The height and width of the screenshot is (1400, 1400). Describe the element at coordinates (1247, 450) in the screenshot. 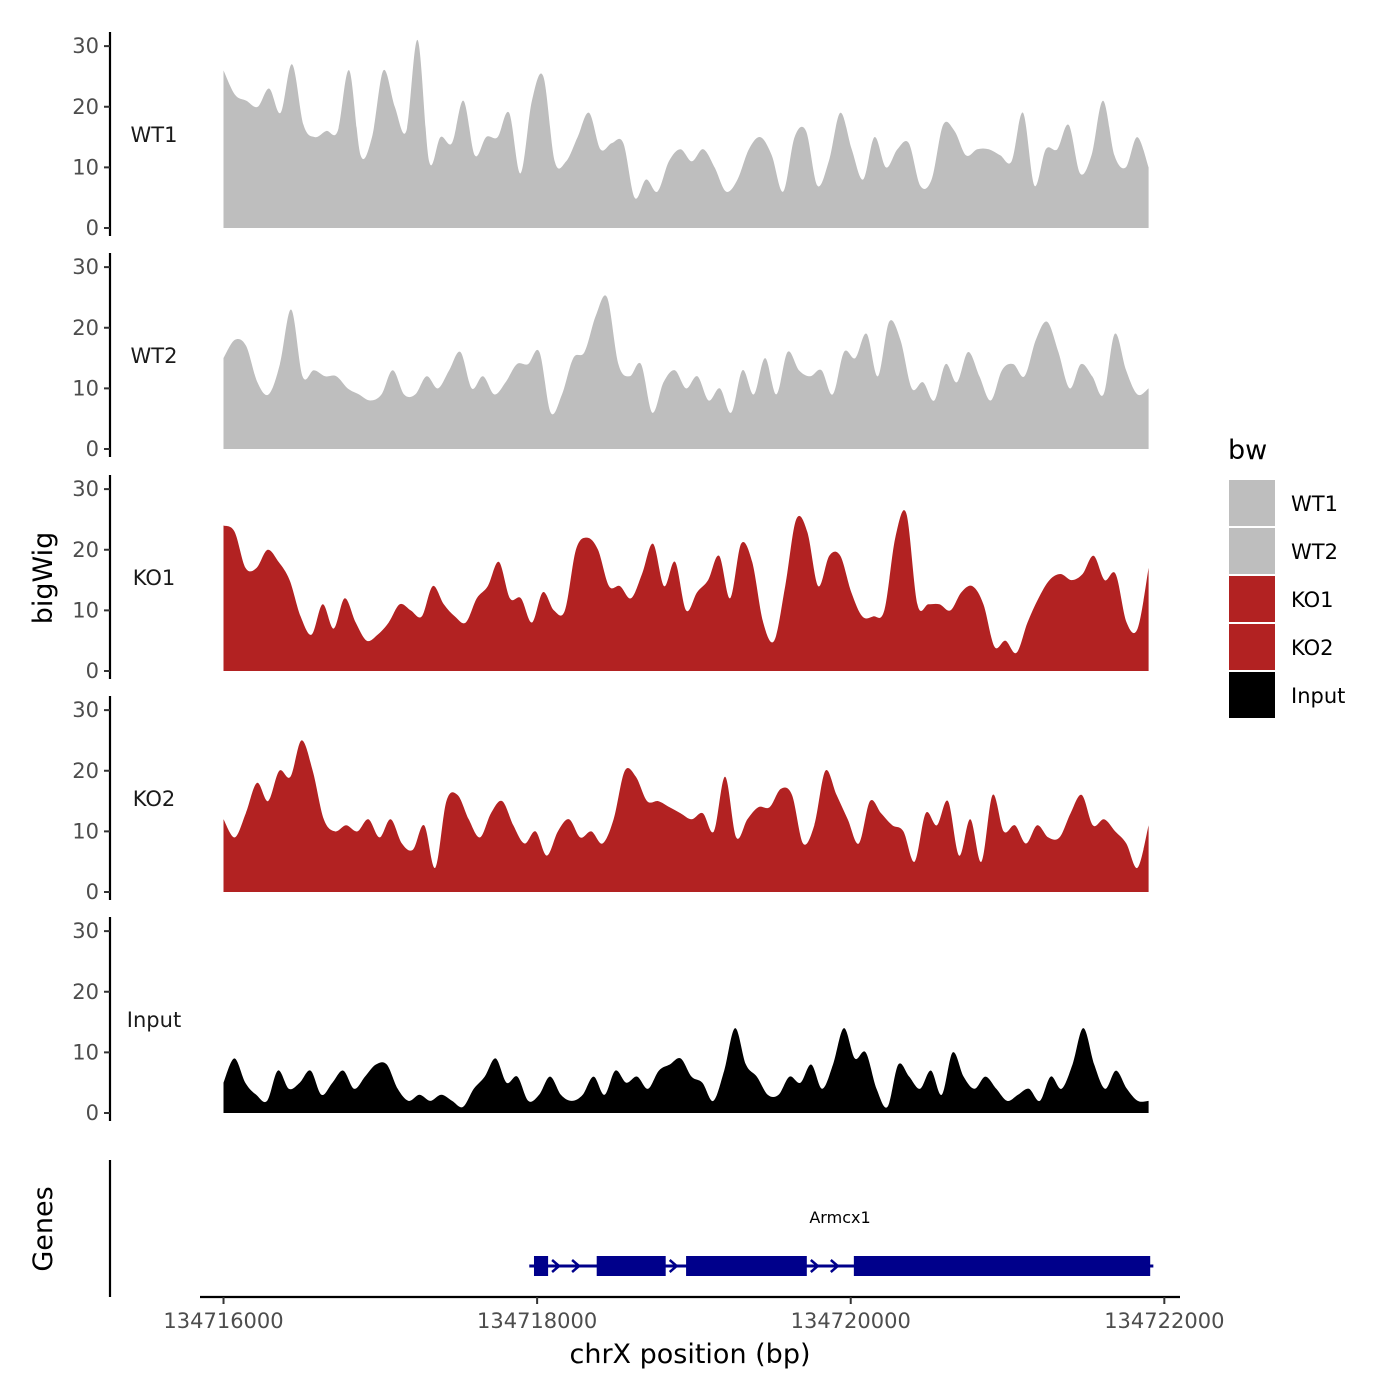

I see `legend-title: bw` at that location.